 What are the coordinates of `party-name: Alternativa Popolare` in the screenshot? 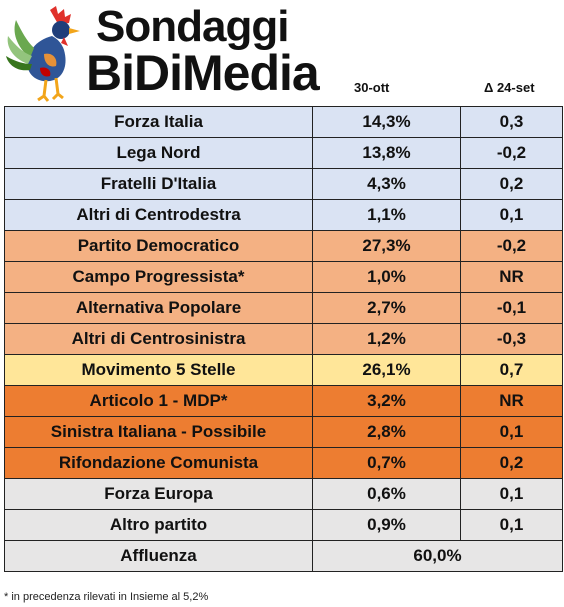 It's located at (158, 308).